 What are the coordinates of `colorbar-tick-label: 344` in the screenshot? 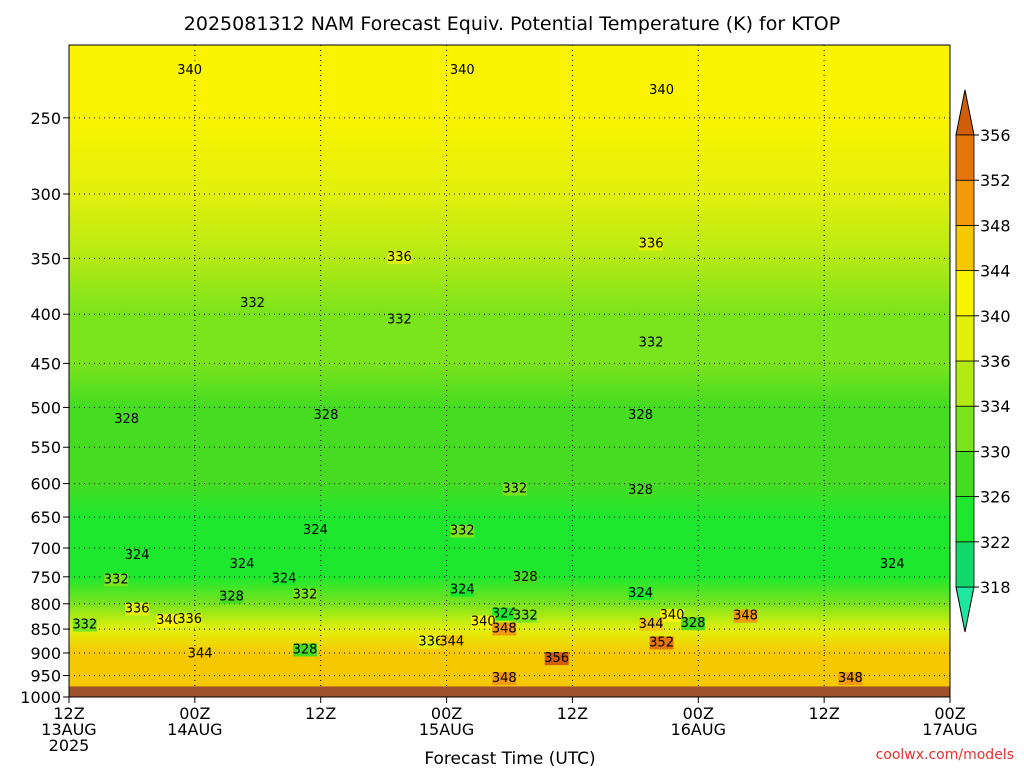 It's located at (995, 271).